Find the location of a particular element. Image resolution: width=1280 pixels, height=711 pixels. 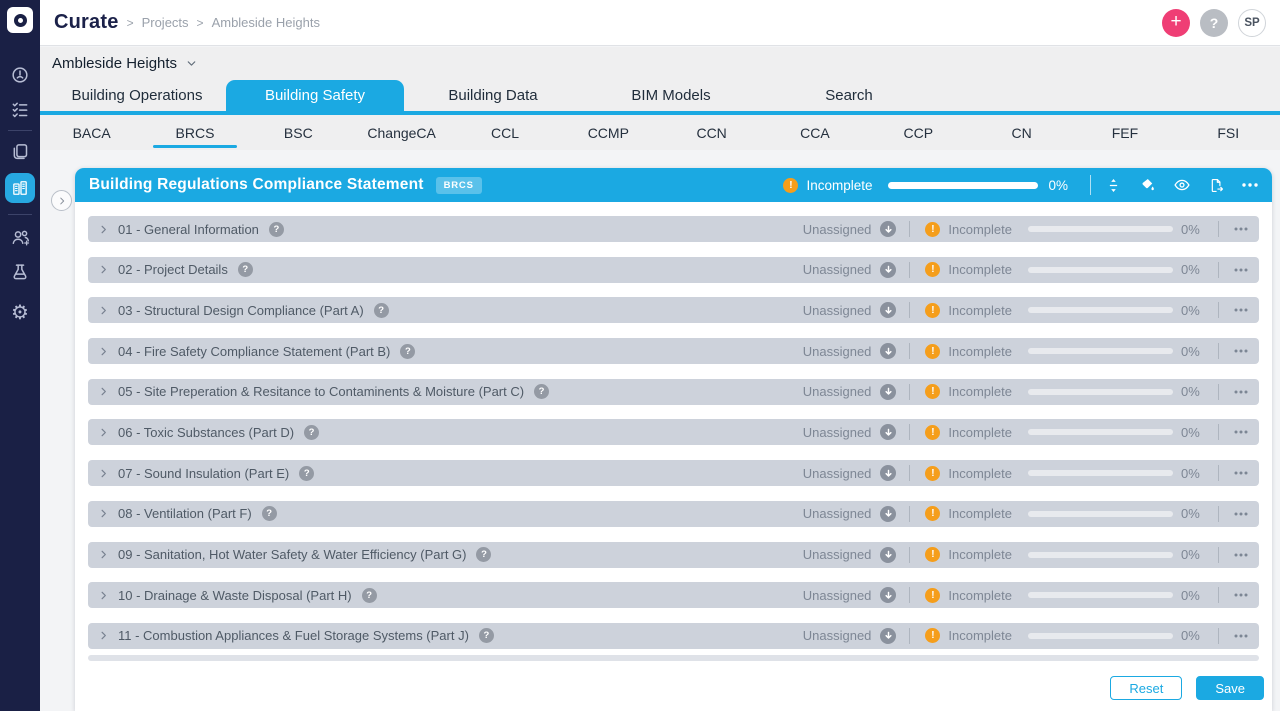

eye-icon is located at coordinates (1182, 185).